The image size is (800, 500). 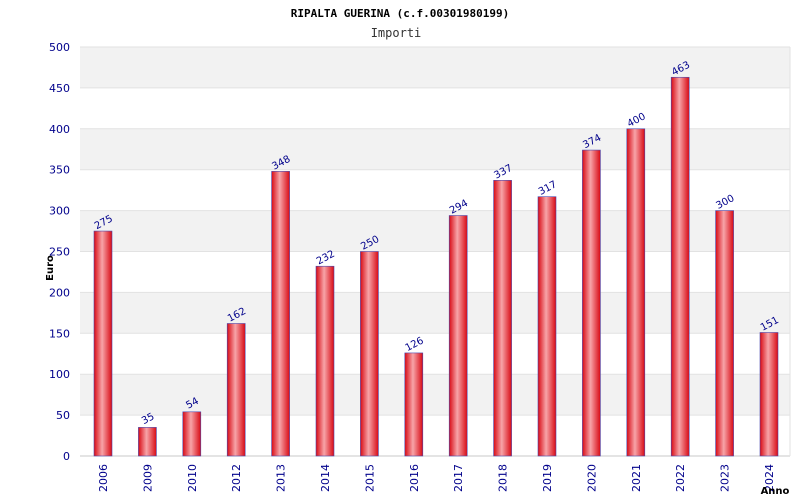 I want to click on y-tick-label: 100, so click(x=59, y=374).